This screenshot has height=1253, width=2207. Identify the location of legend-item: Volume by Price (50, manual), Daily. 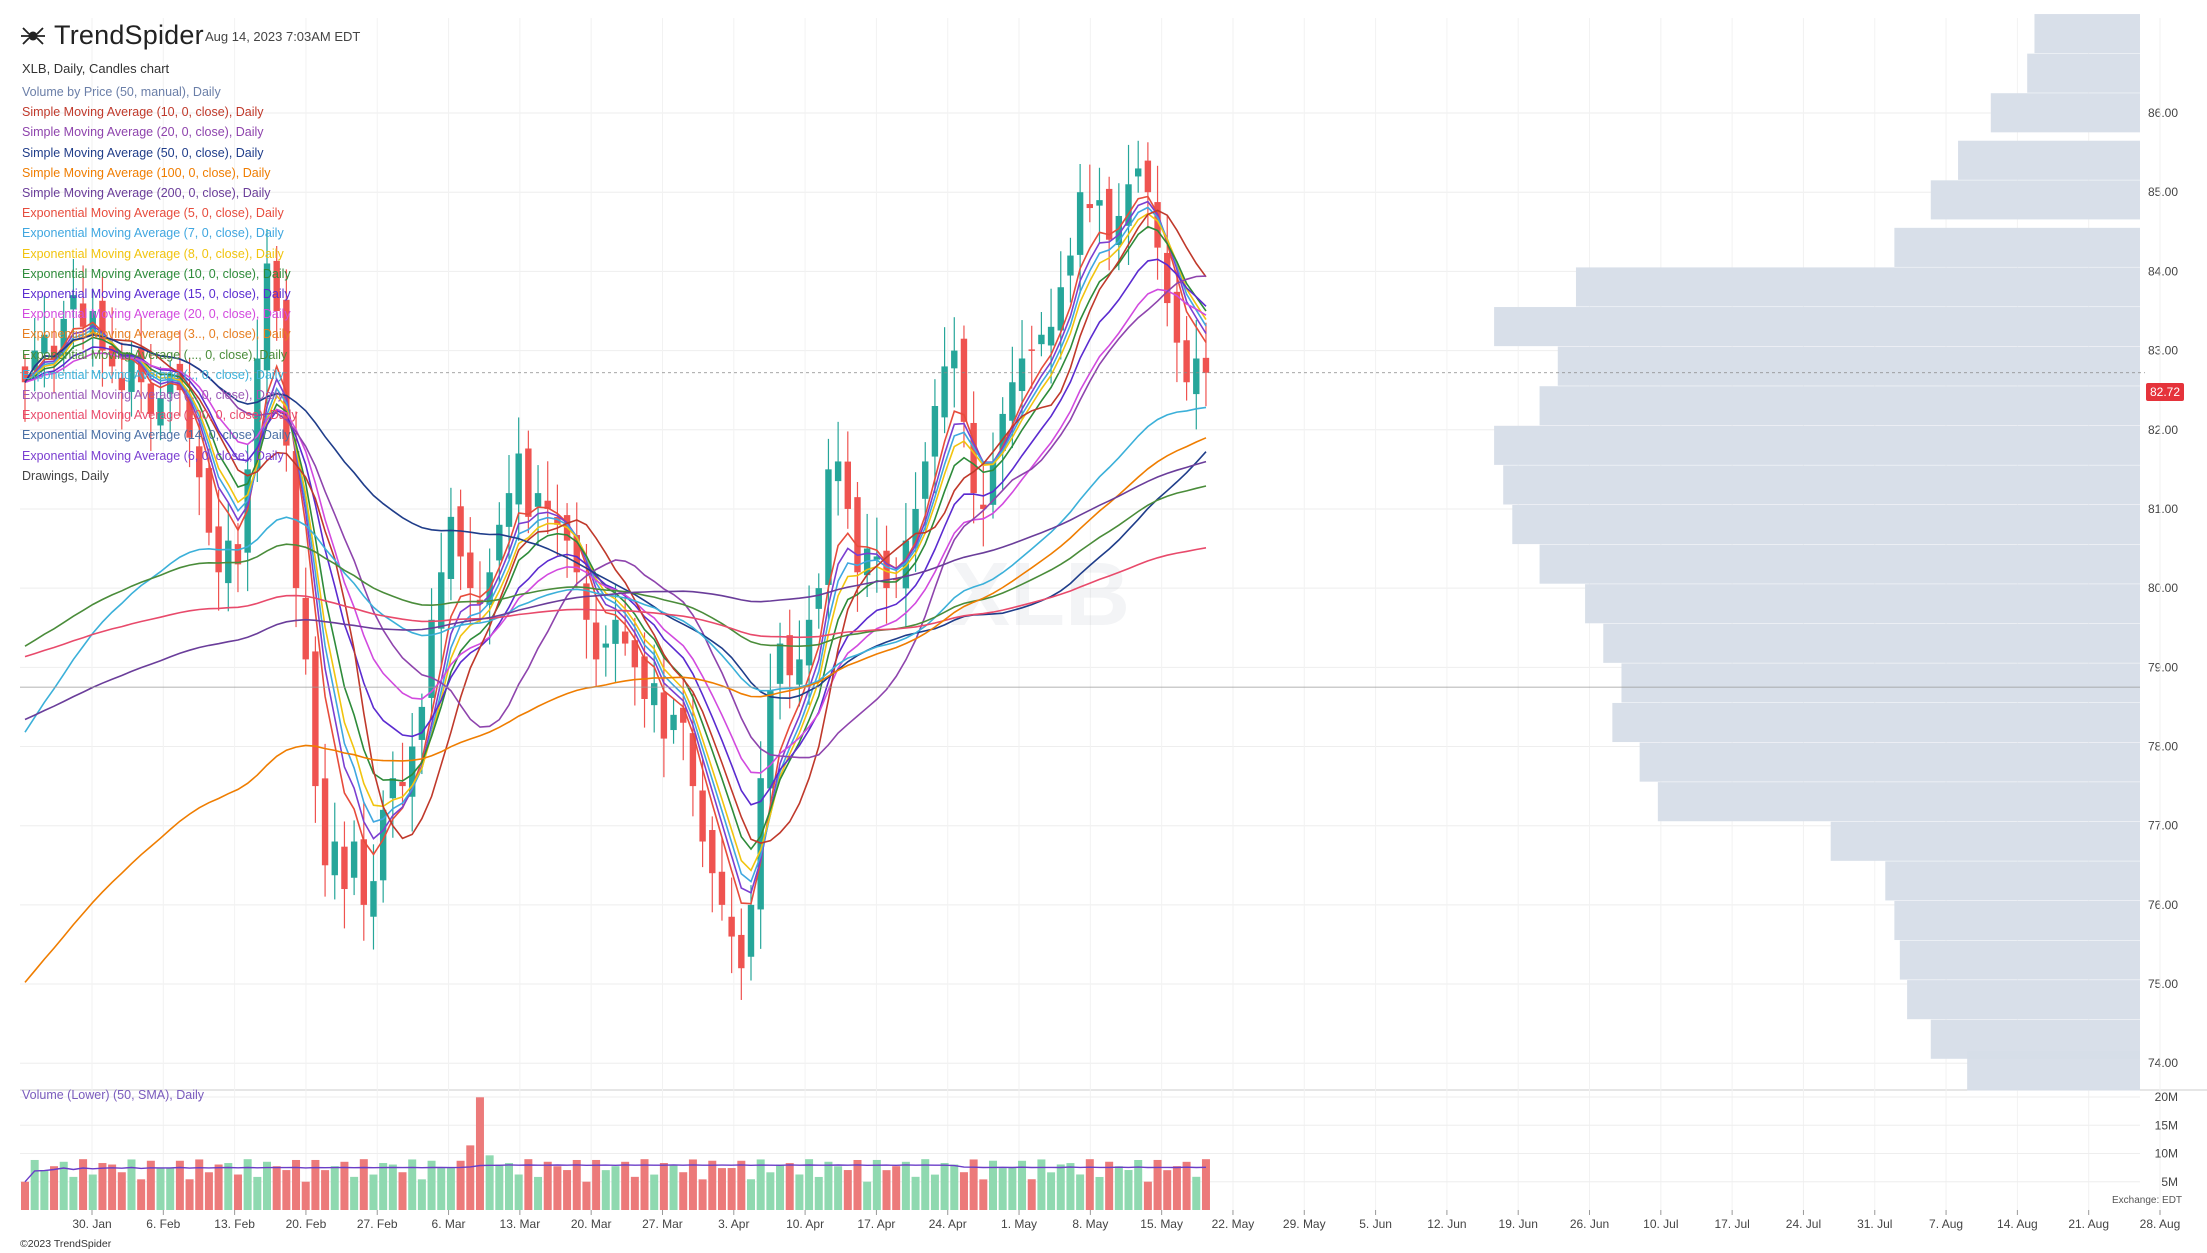
(121, 92).